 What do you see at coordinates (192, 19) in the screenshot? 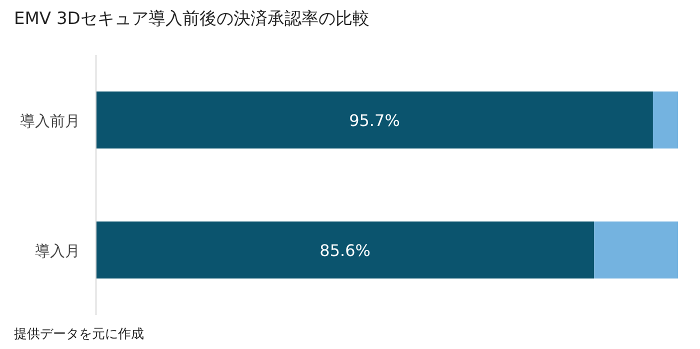
I see `chart-title: EMV 3Dセキュア導入前後の決済承認率の比較` at bounding box center [192, 19].